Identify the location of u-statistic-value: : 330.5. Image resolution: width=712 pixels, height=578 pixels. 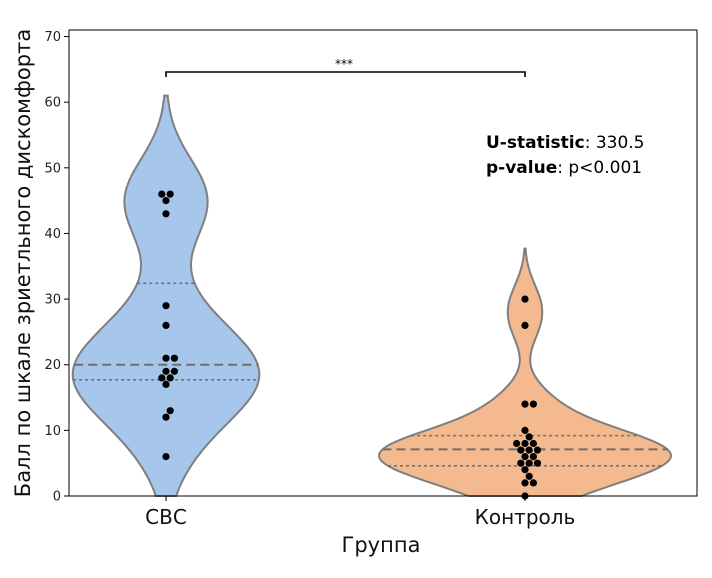
(615, 143).